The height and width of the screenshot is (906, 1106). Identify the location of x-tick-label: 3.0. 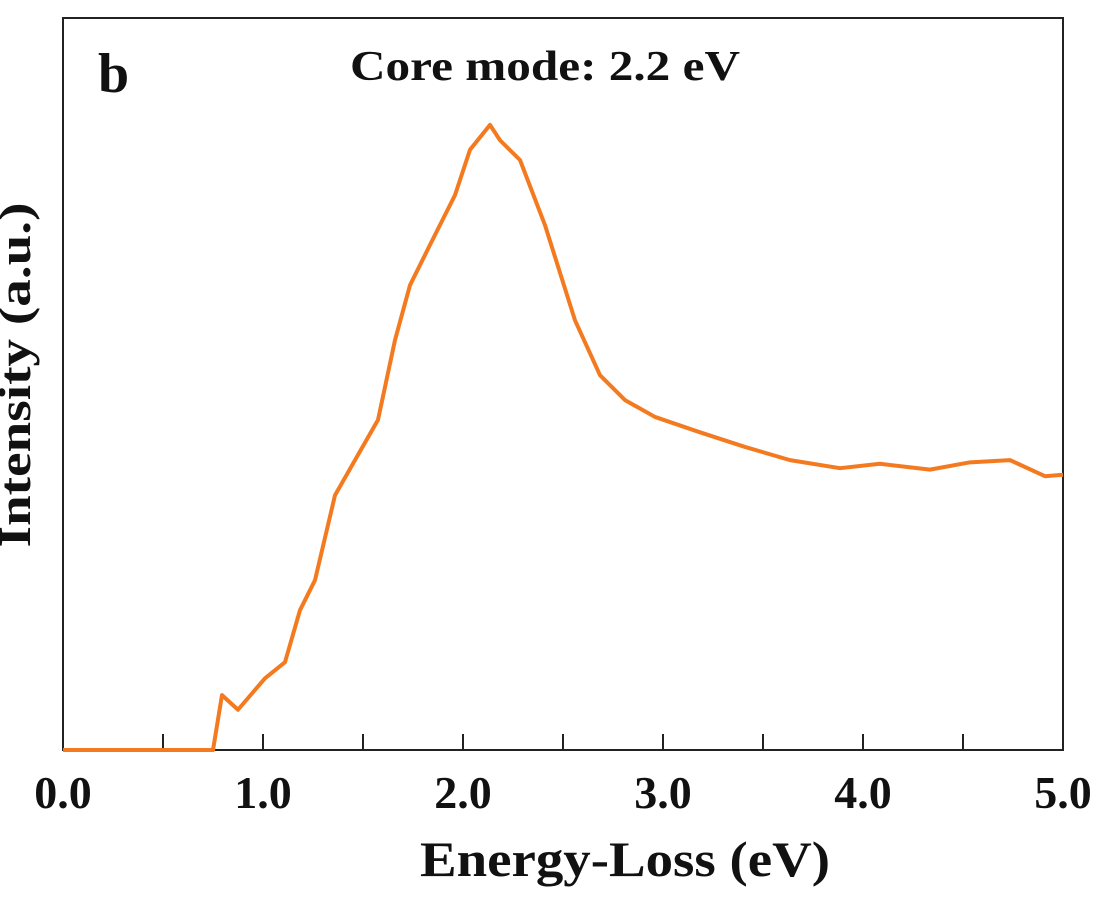
(663, 792).